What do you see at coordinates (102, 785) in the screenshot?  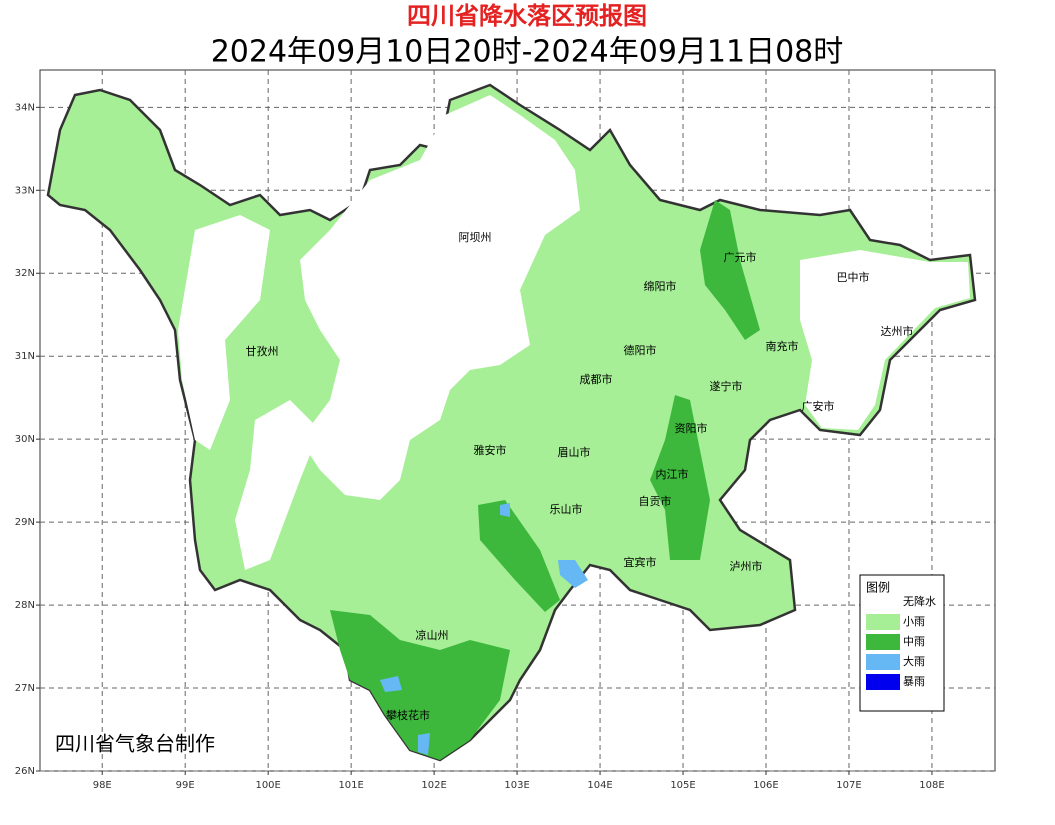 I see `x-tick-label: 98E` at bounding box center [102, 785].